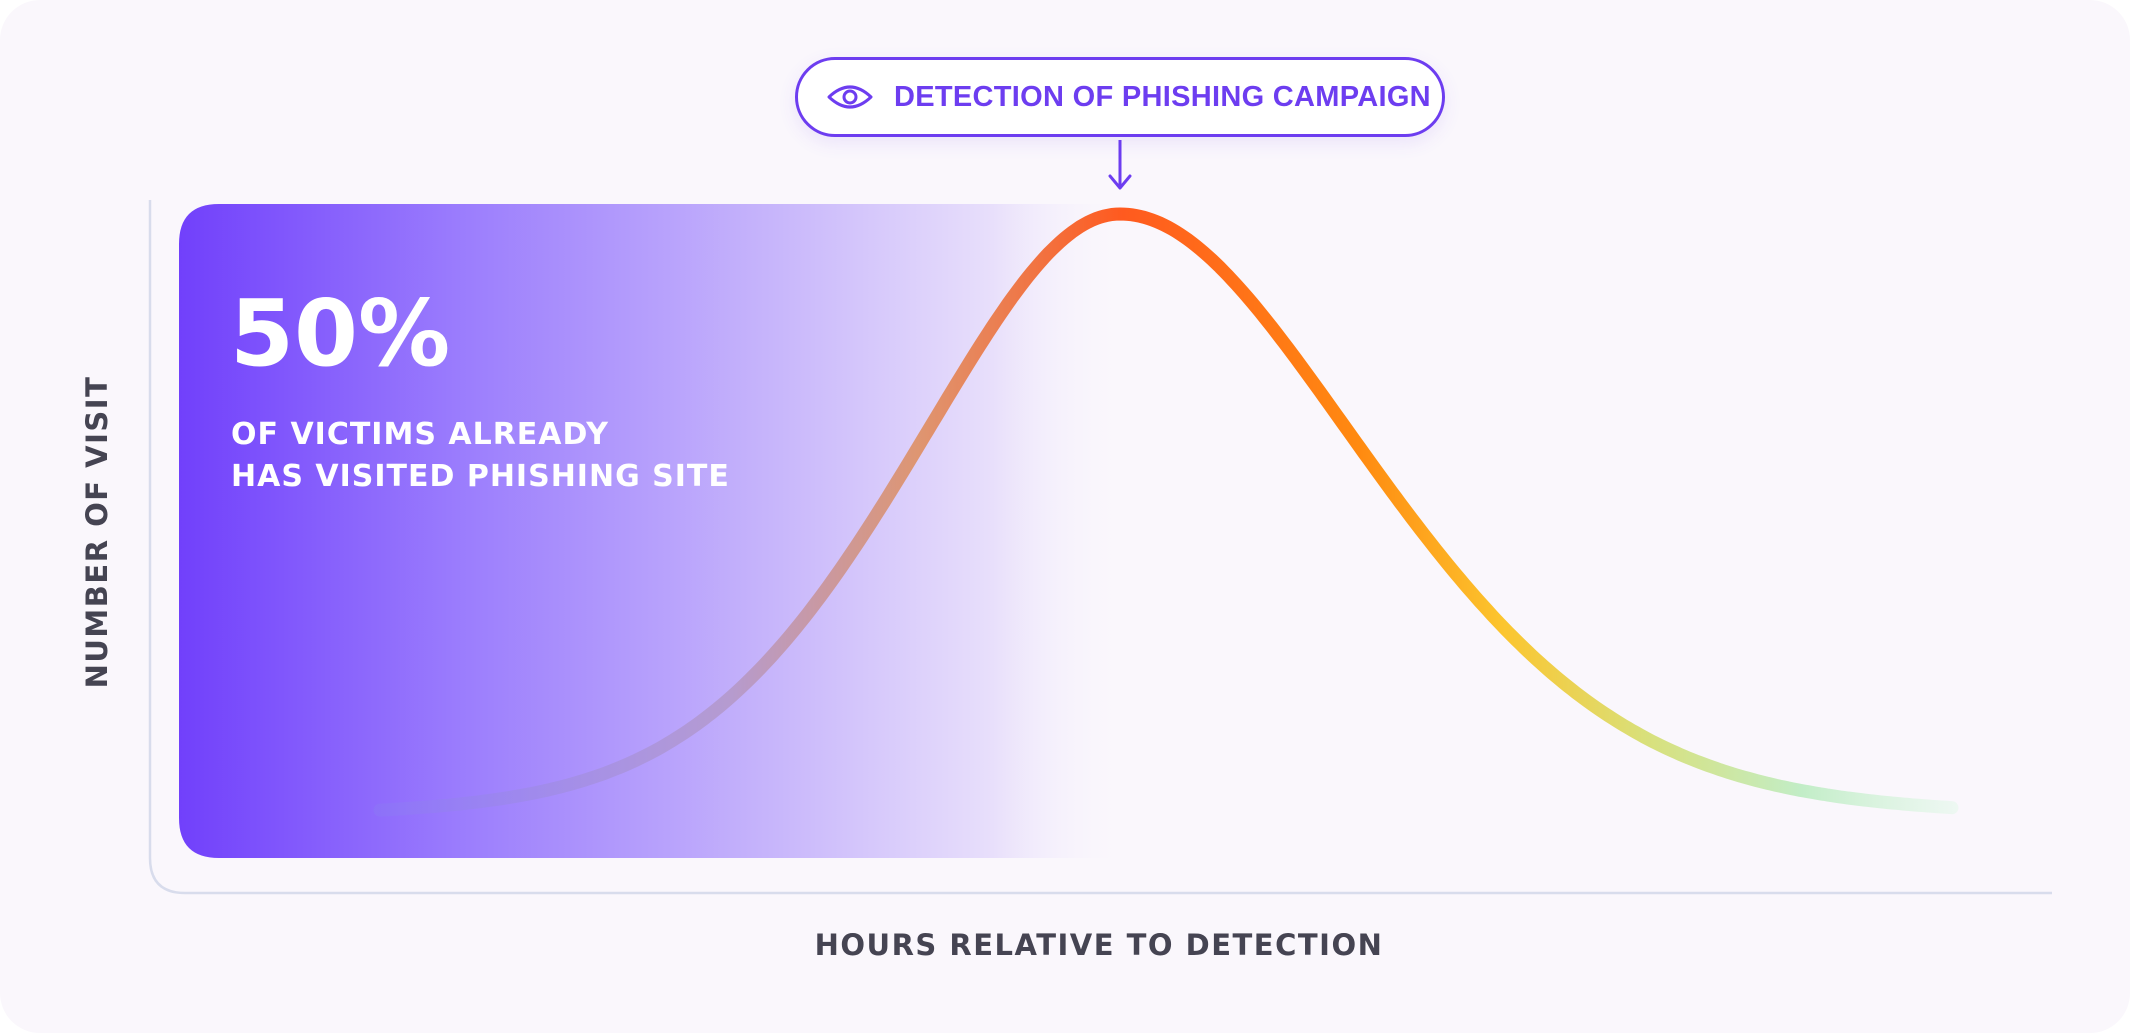 The image size is (2130, 1033). I want to click on victim-share-caption-line-2: HAS VISITED PHISHING SITE, so click(480, 476).